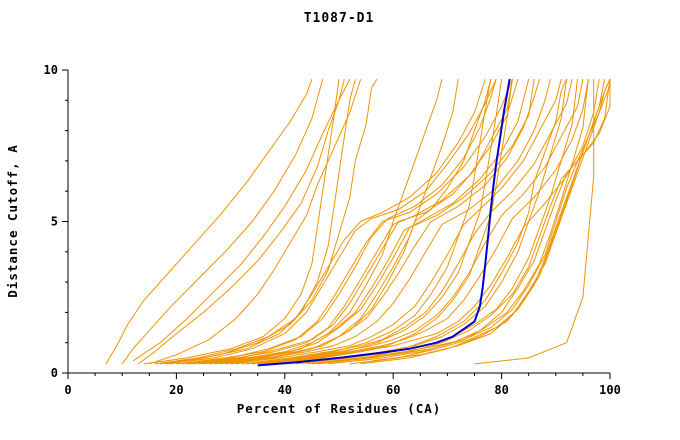 This screenshot has height=440, width=680. What do you see at coordinates (67, 390) in the screenshot?
I see `x-tick-label: 0` at bounding box center [67, 390].